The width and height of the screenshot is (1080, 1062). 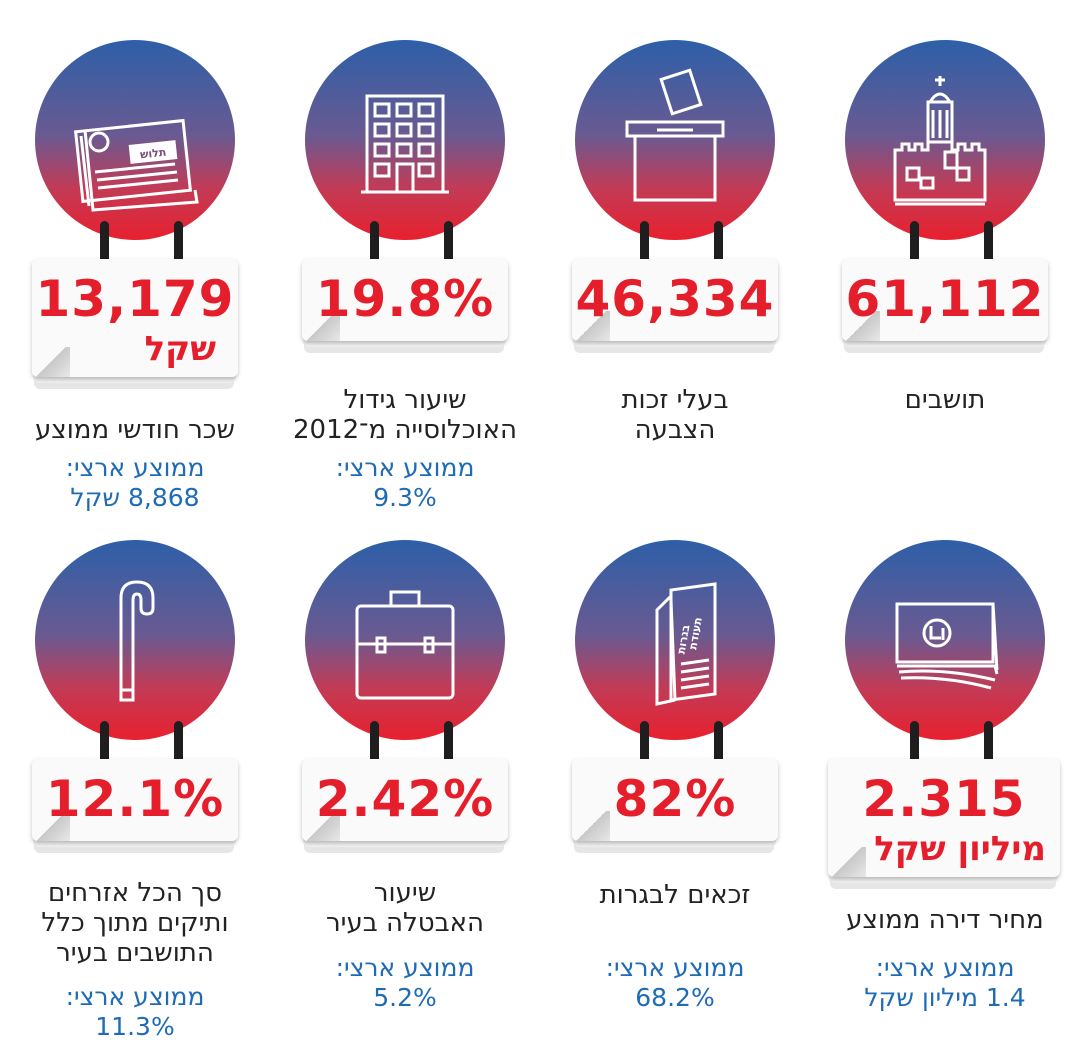 What do you see at coordinates (940, 141) in the screenshot?
I see `city-wall-icon` at bounding box center [940, 141].